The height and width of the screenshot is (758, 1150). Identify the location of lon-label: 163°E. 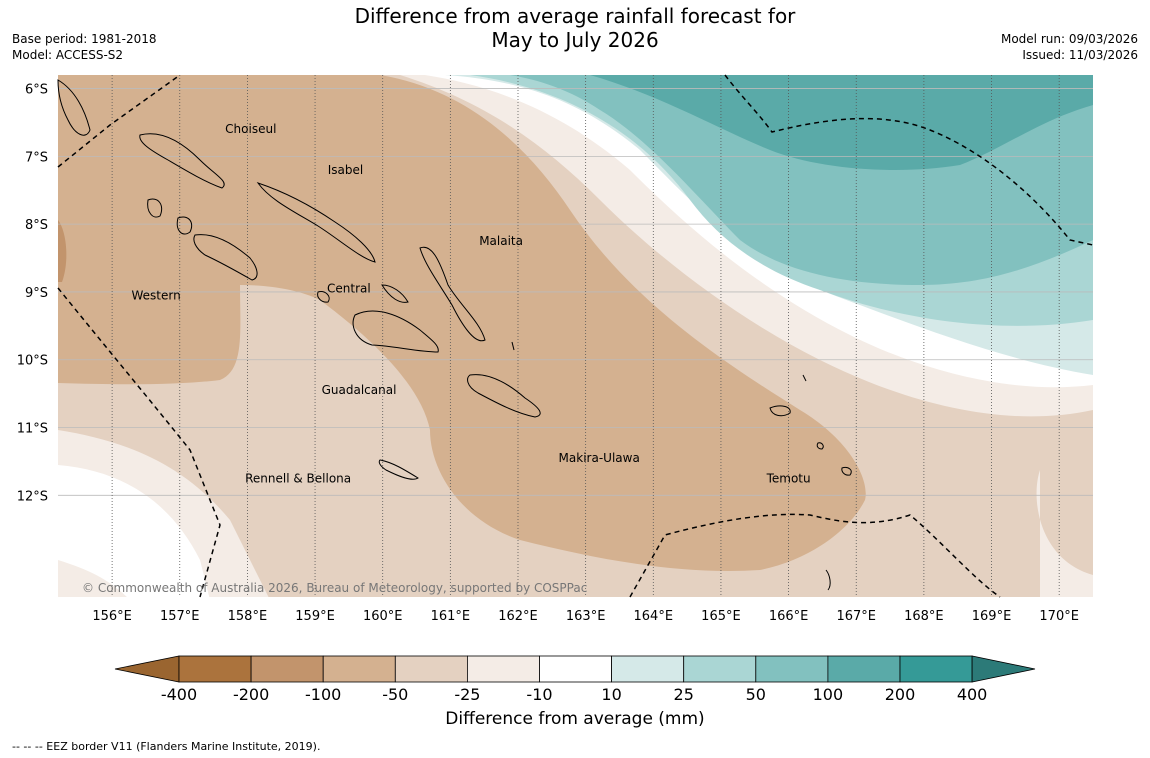
(586, 616).